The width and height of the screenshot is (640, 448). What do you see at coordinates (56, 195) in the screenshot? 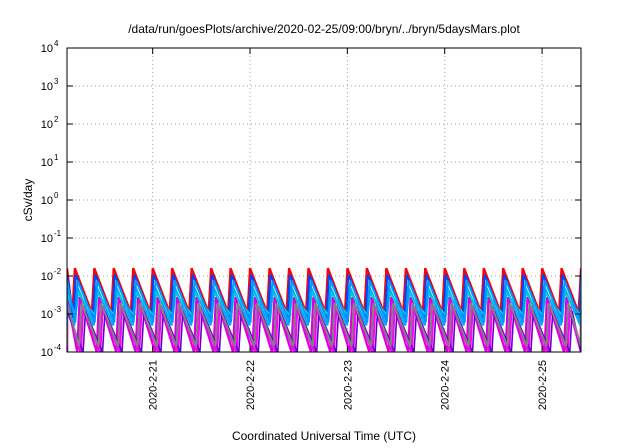
I see `y-tick-exponent: 0` at bounding box center [56, 195].